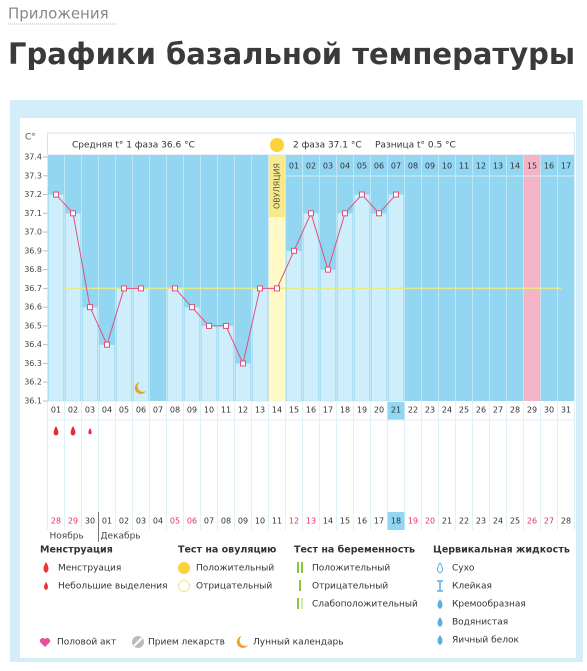 Image resolution: width=587 pixels, height=671 pixels. I want to click on page-title: Графики базальной температуры, so click(291, 54).